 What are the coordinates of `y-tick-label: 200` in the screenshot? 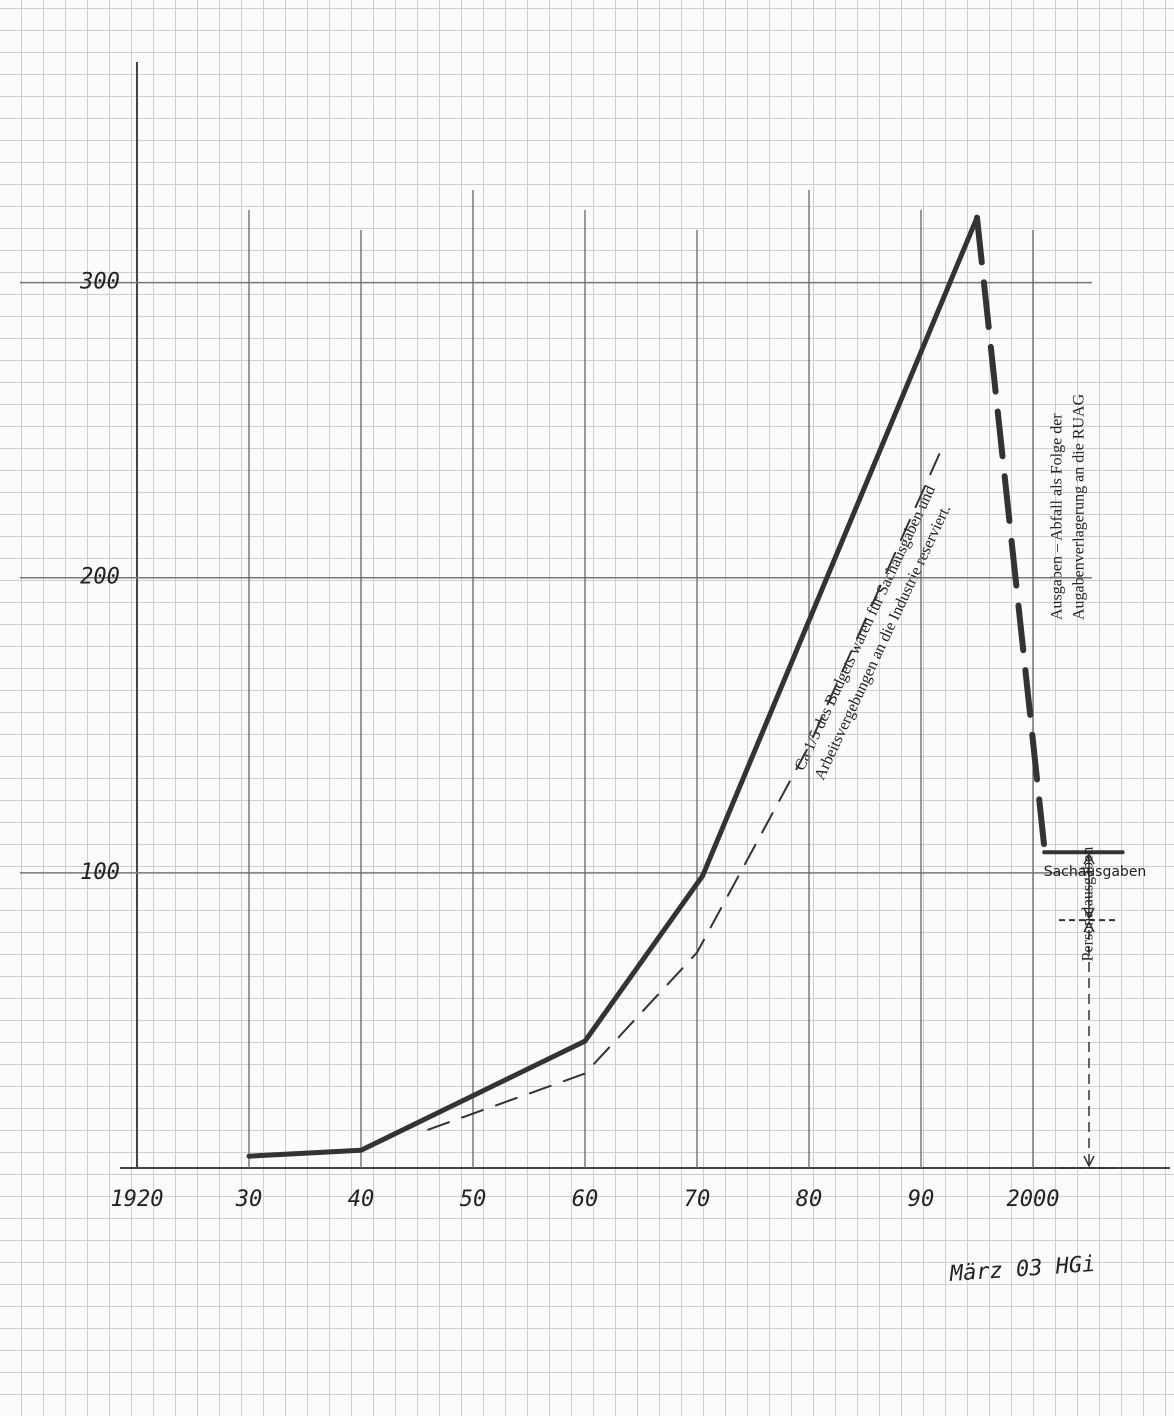 It's located at (100, 577).